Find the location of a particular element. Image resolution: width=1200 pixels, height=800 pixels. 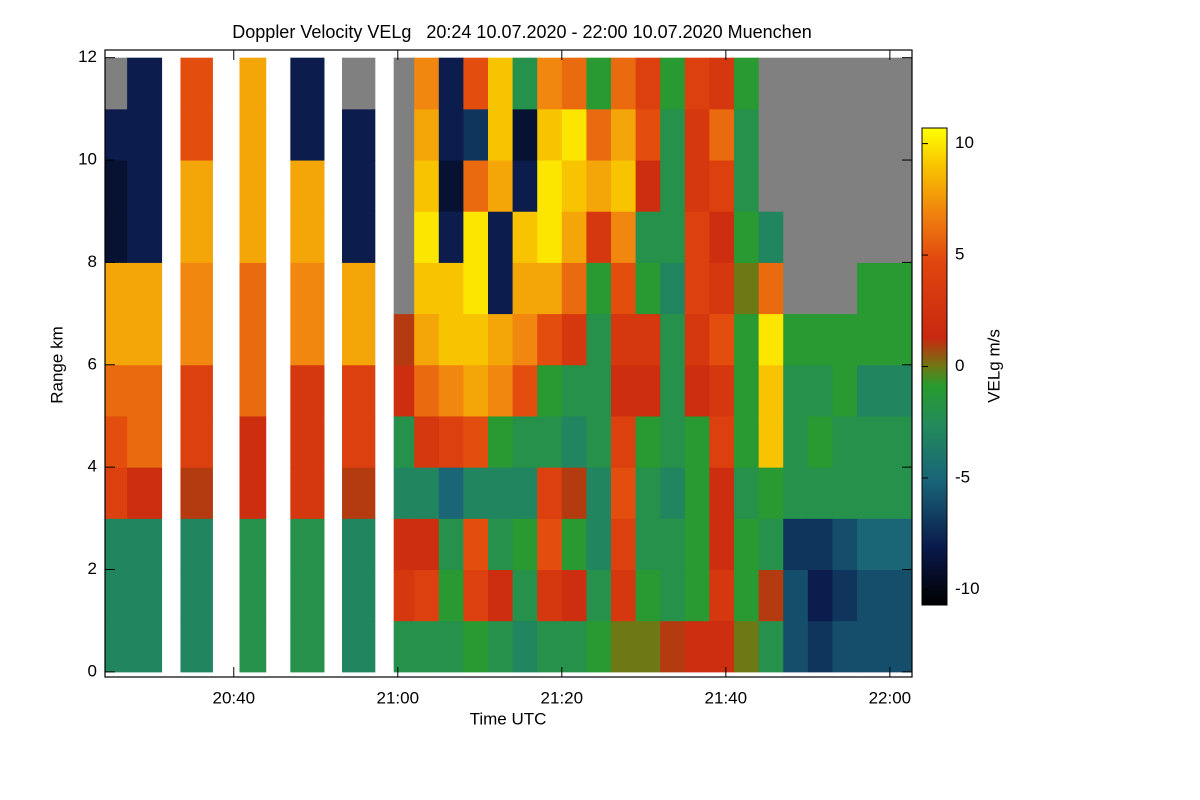

x-tick-label: 21:00 is located at coordinates (398, 697).